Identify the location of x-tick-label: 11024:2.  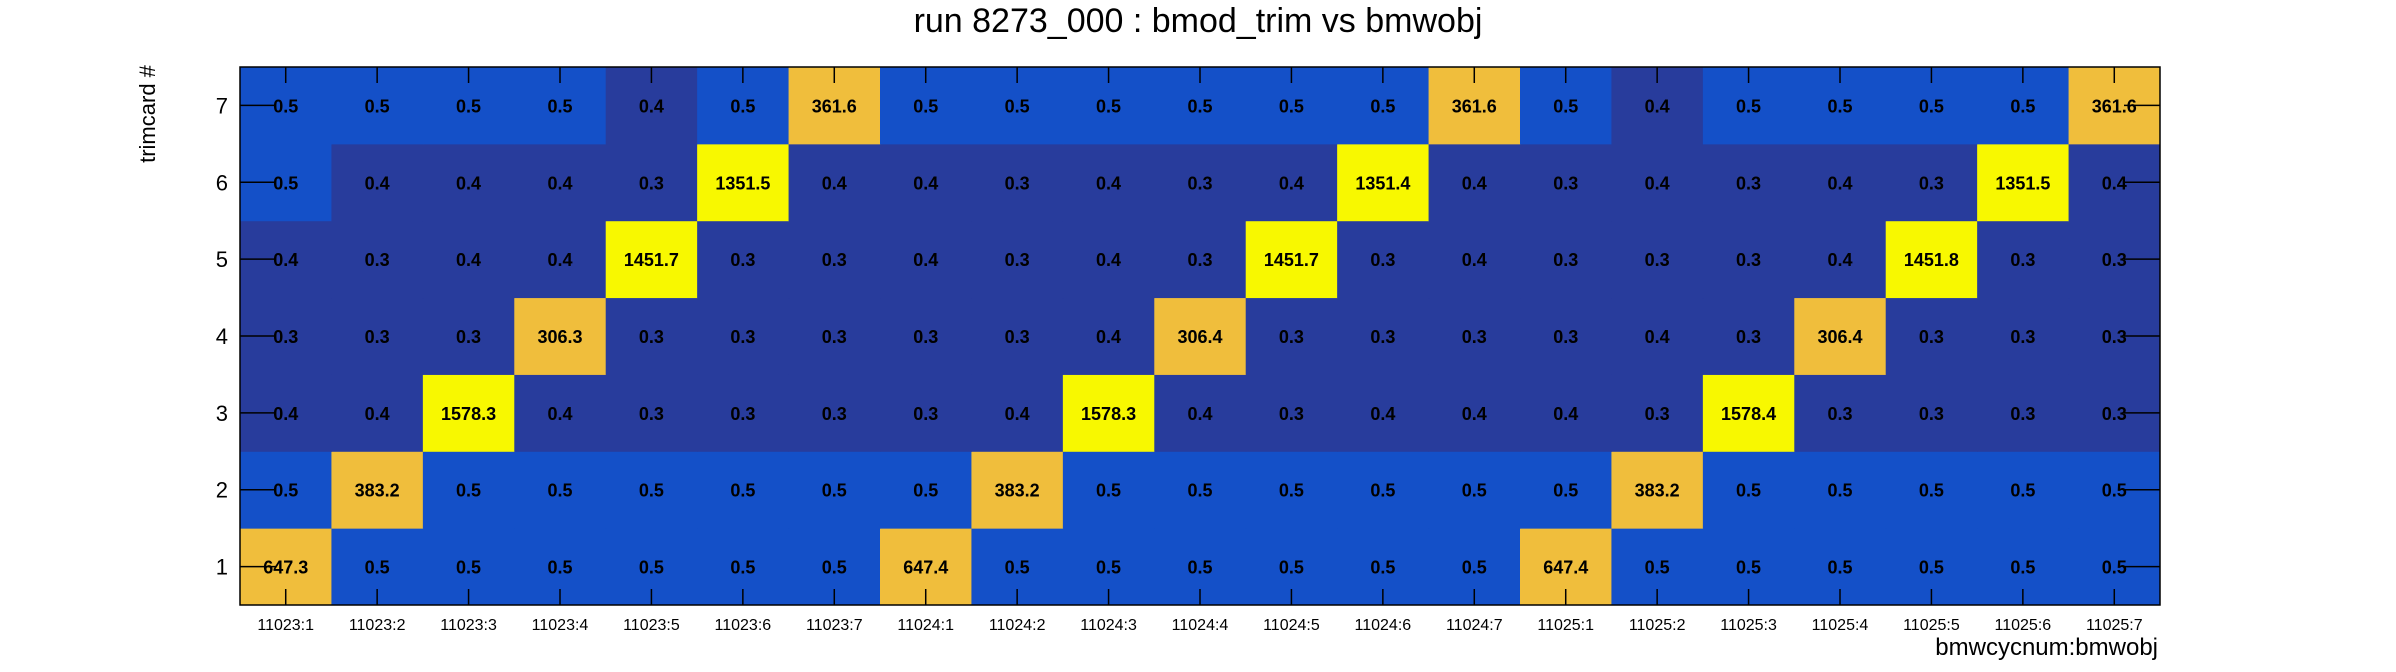
(1017, 625).